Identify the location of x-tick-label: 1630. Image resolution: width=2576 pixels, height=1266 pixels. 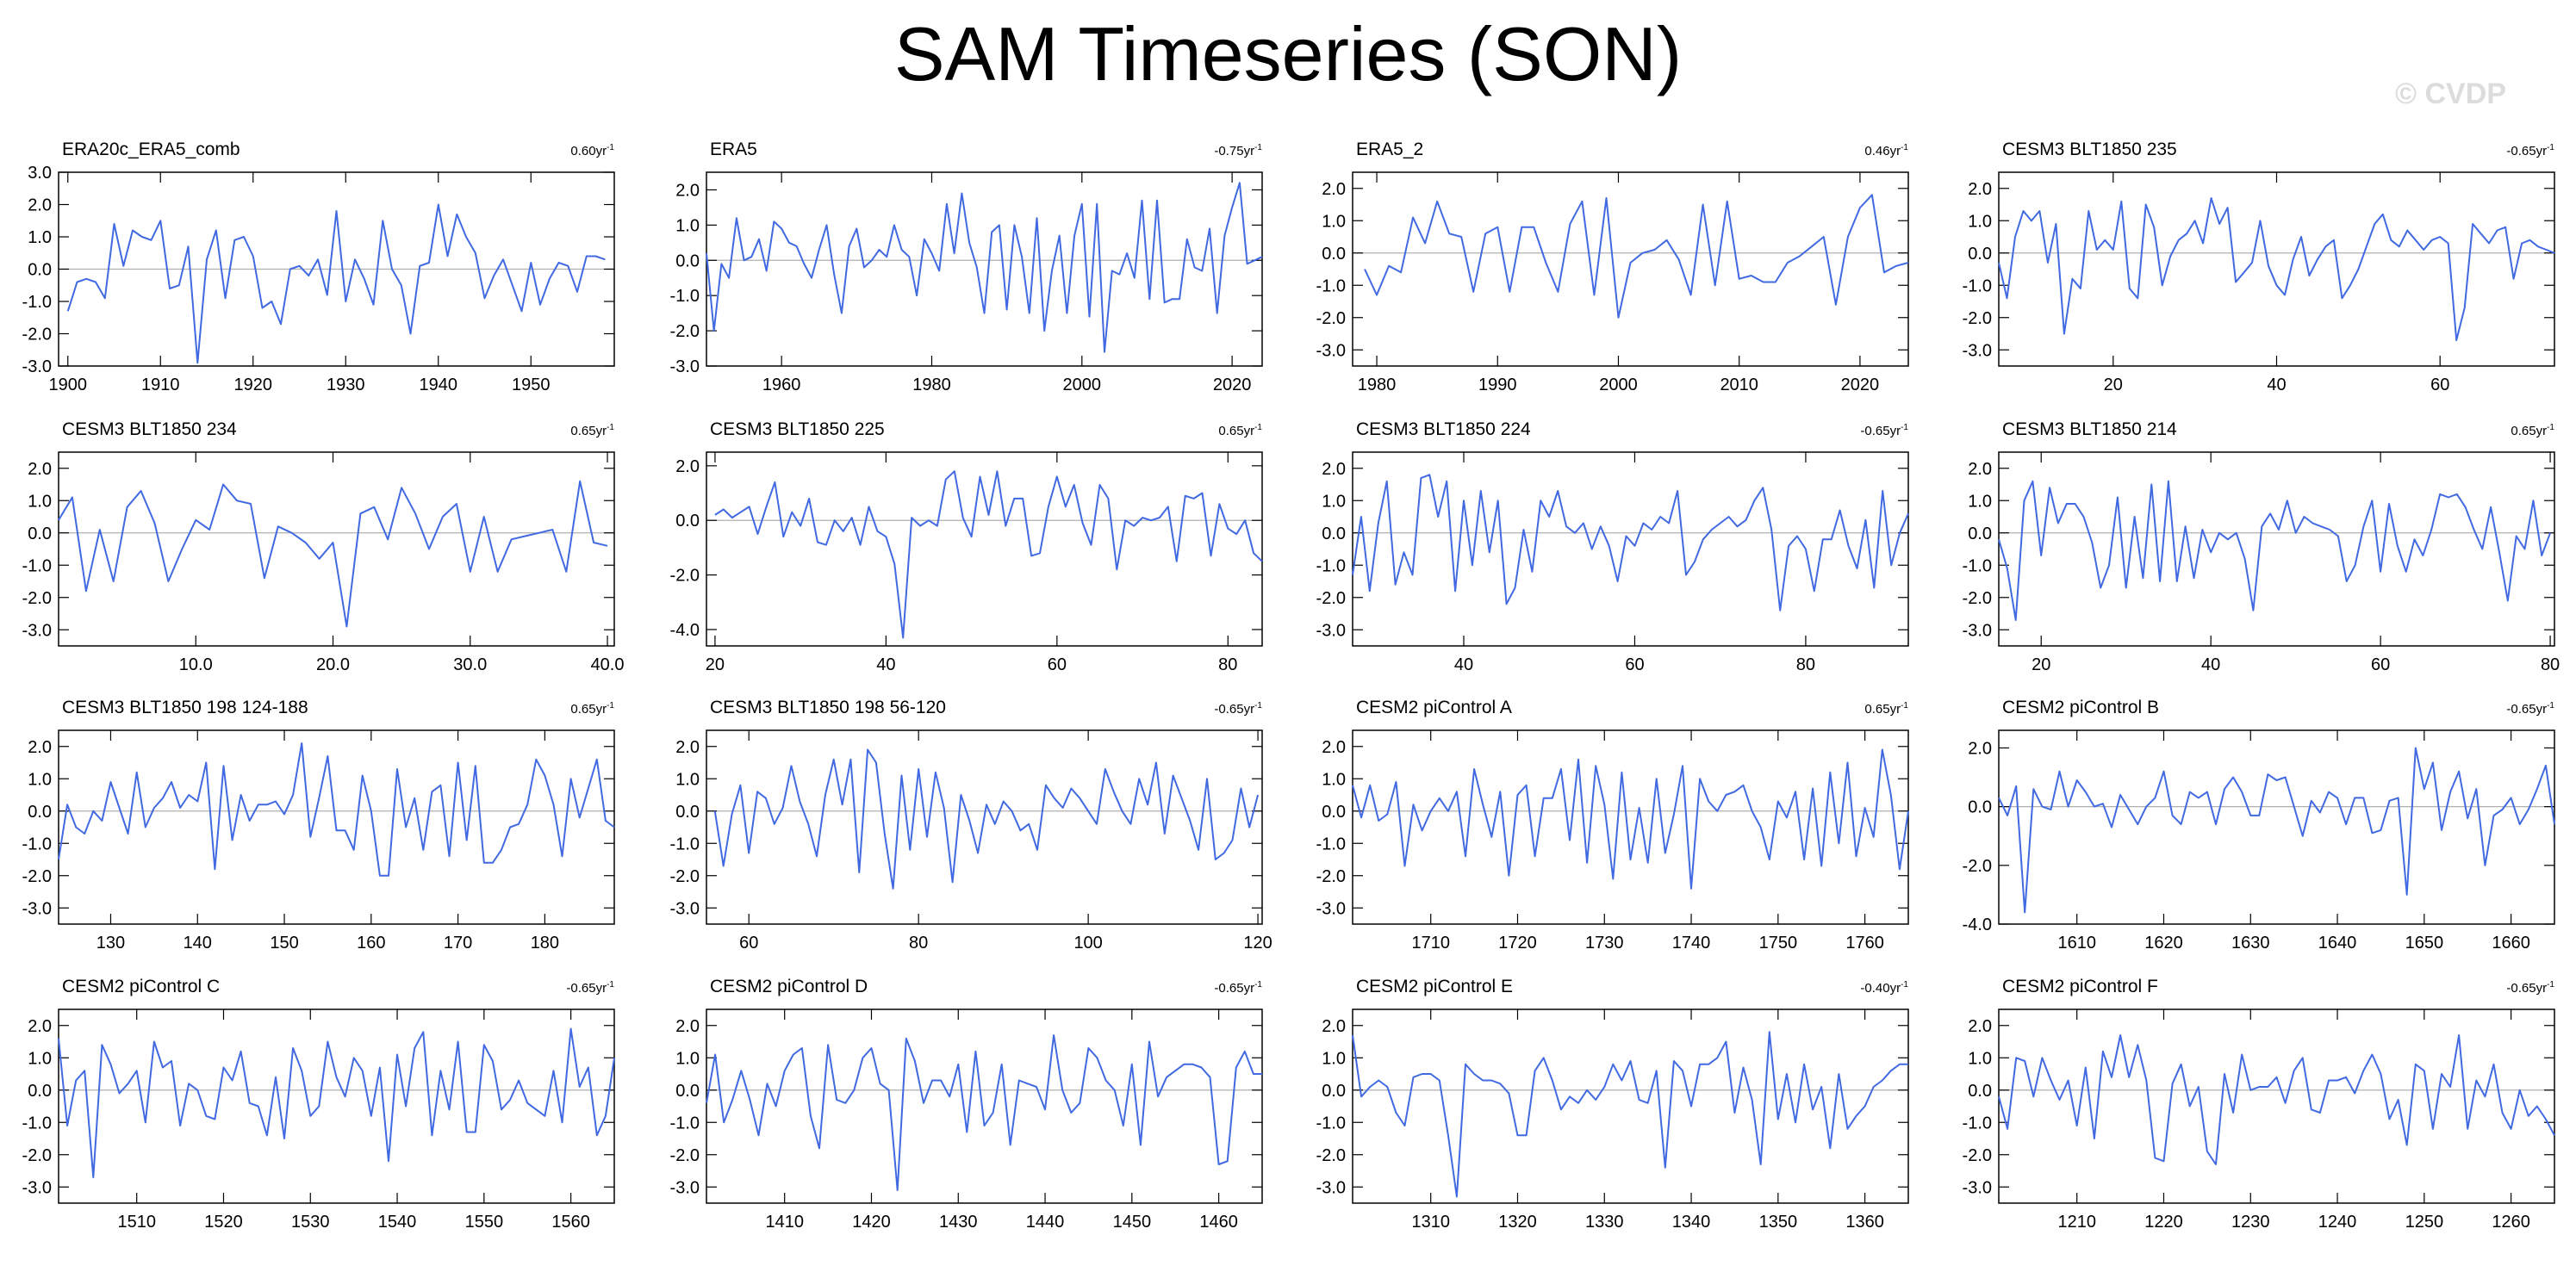
(2250, 944).